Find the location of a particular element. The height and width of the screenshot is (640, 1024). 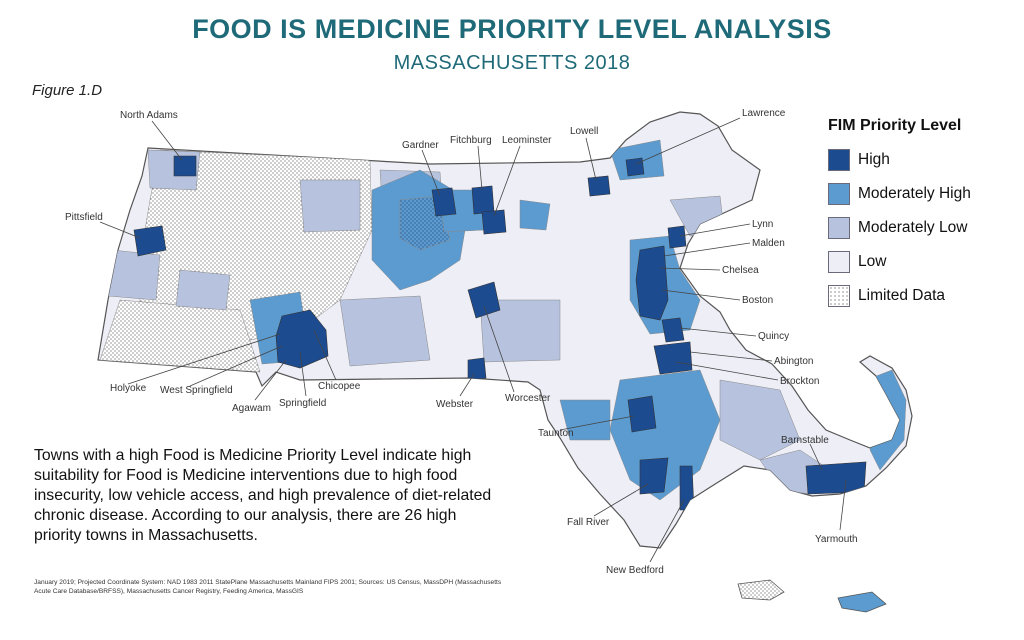

leader-fitchburg is located at coordinates (480, 168).